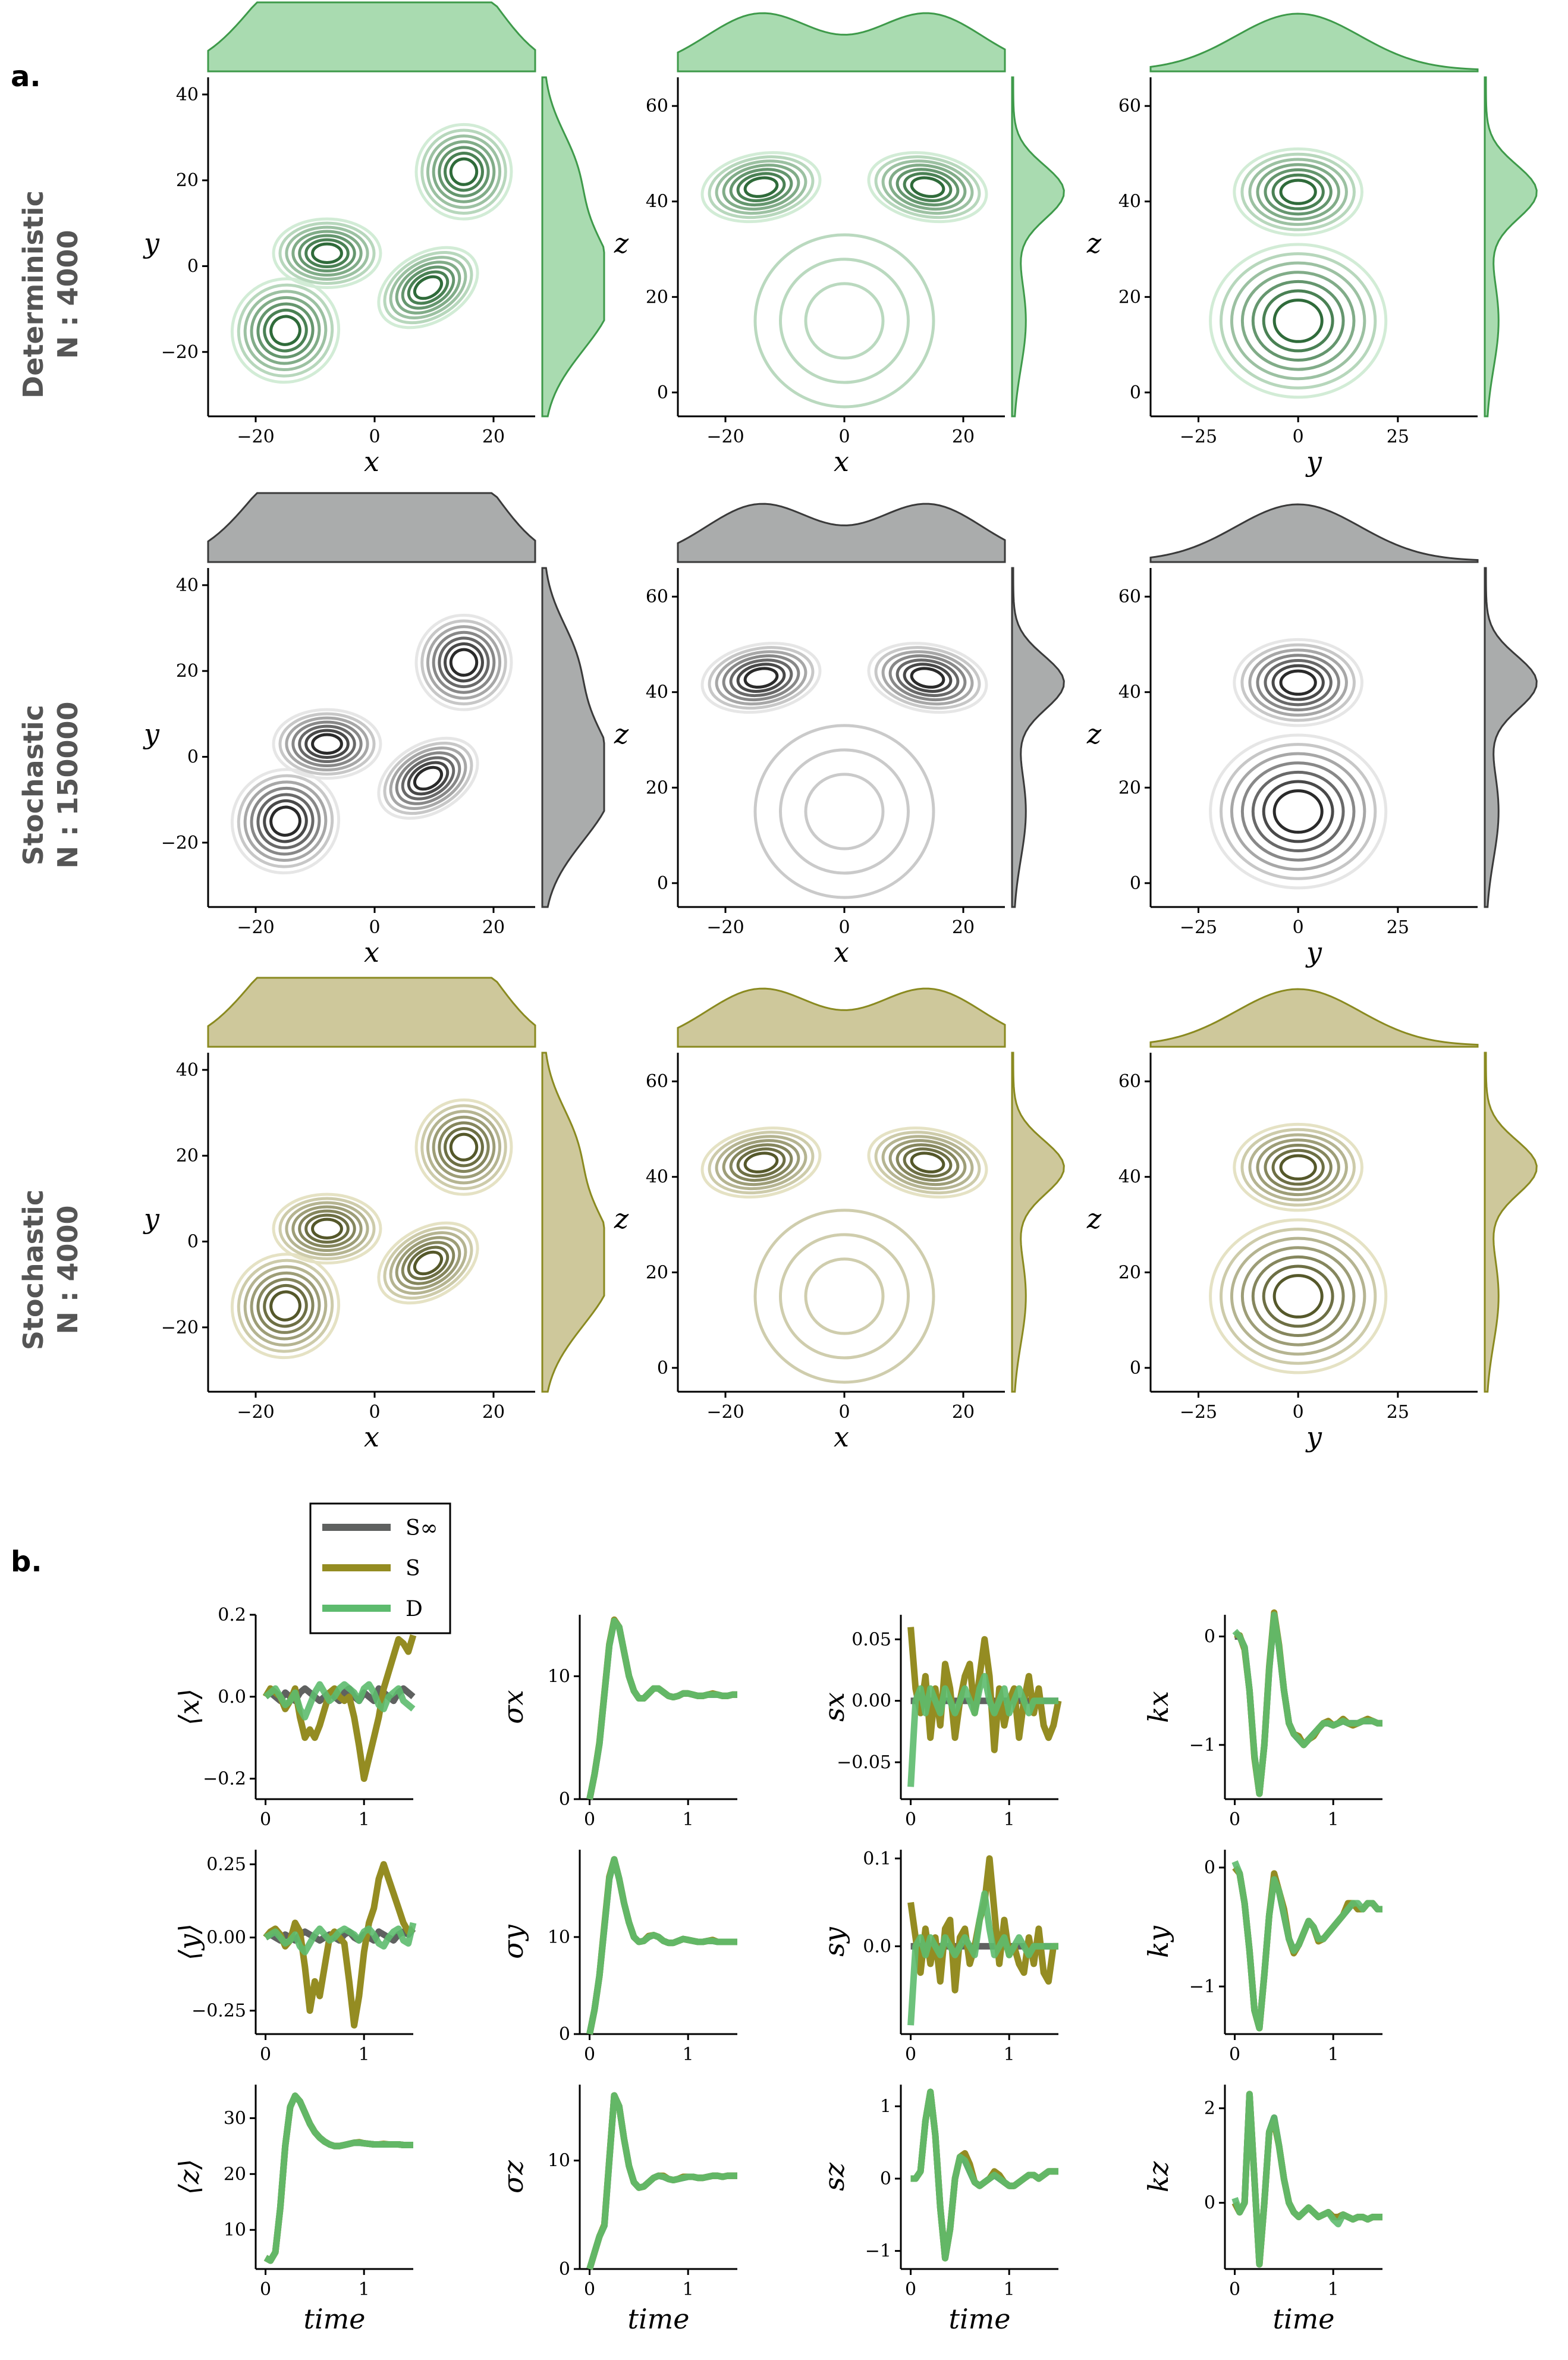 This screenshot has width=1568, height=2360. Describe the element at coordinates (963, 927) in the screenshot. I see `x-tick-label: 20` at that location.